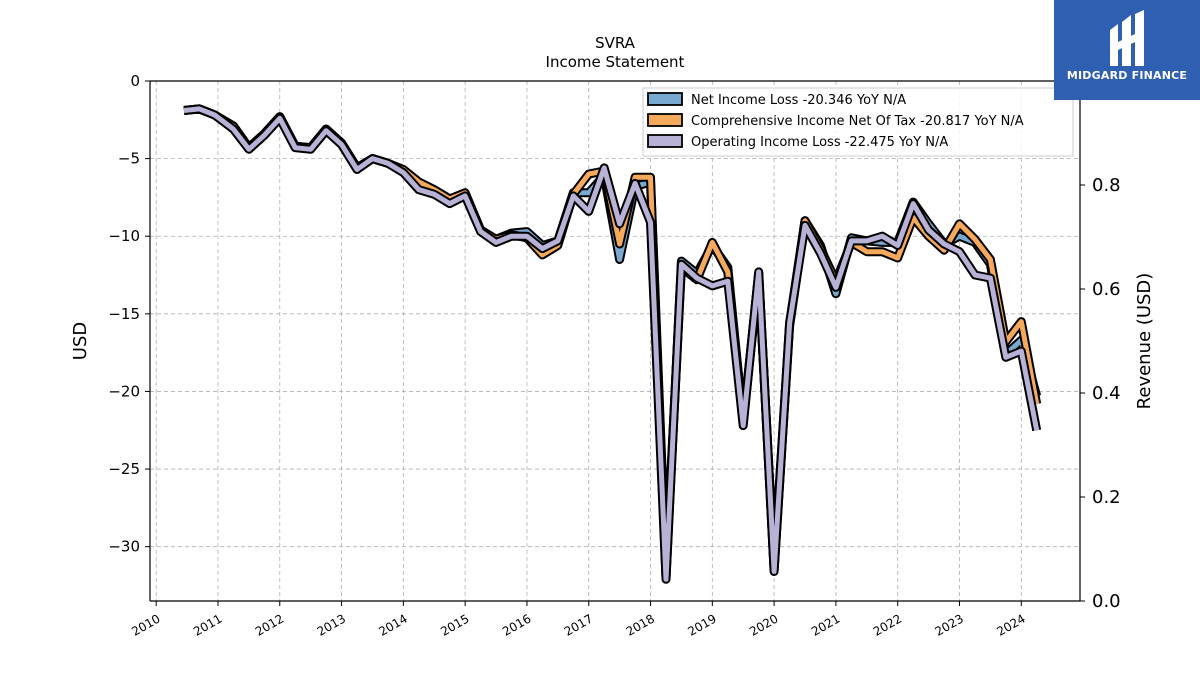 The image size is (1200, 675). I want to click on legend-box, so click(858, 122).